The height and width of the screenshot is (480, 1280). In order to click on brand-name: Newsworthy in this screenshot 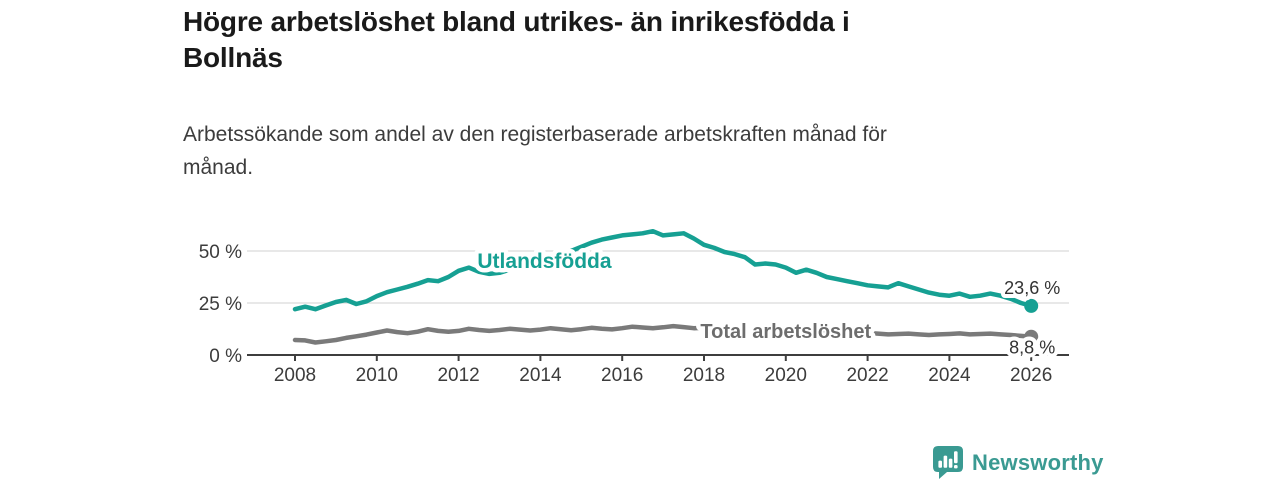, I will do `click(1038, 462)`.